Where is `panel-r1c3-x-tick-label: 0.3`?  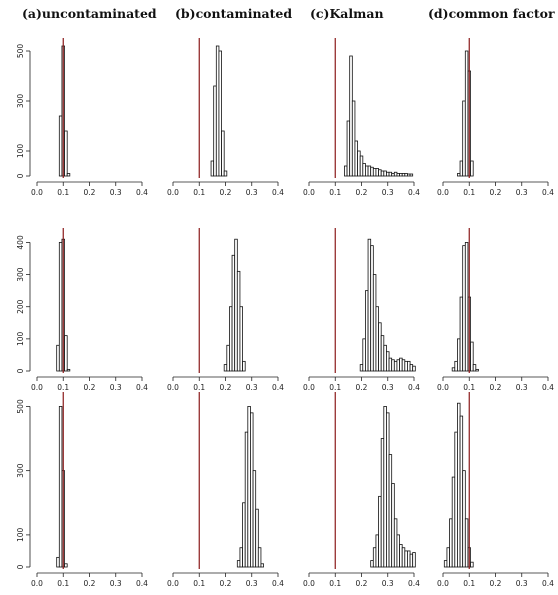 panel-r1c3-x-tick-label: 0.3 is located at coordinates (388, 192).